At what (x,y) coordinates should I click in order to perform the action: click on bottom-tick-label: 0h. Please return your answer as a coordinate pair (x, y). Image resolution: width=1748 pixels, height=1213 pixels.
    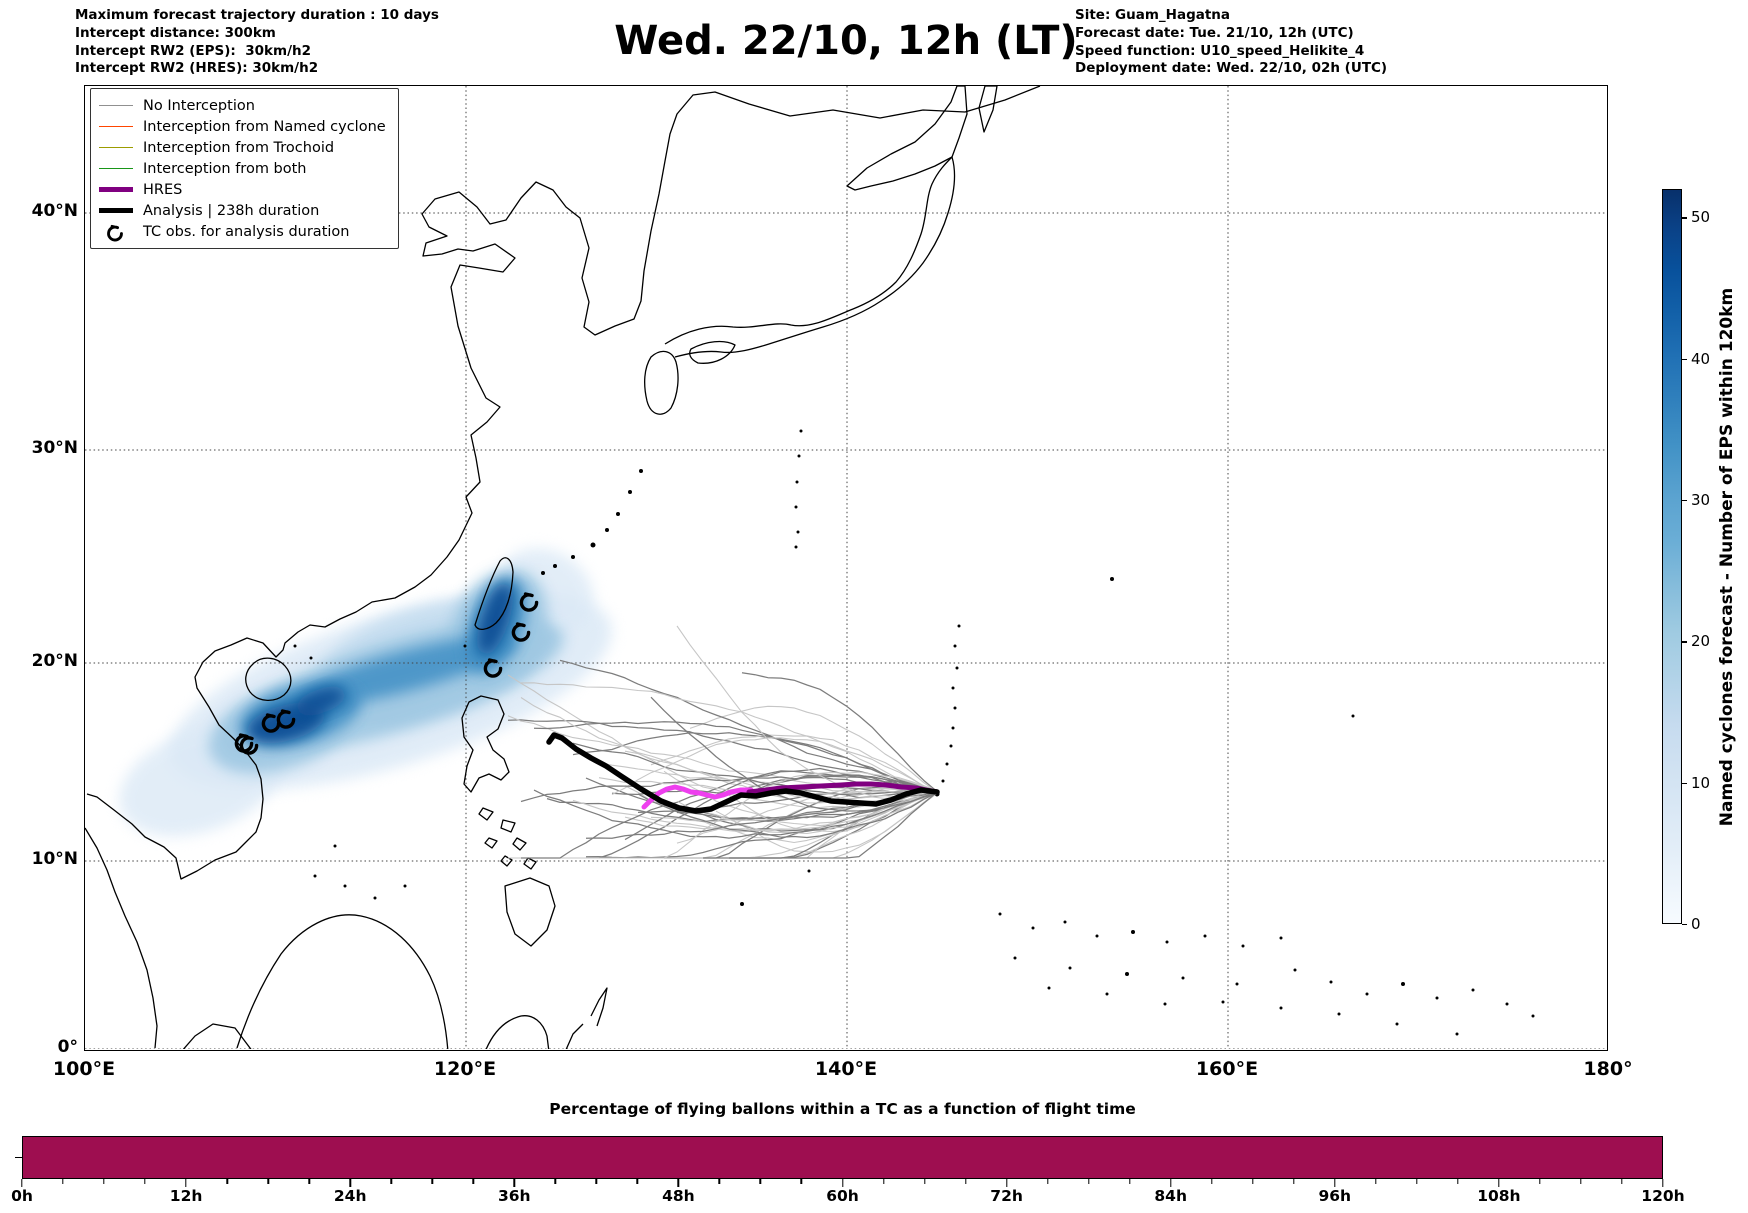
    Looking at the image, I should click on (22, 1196).